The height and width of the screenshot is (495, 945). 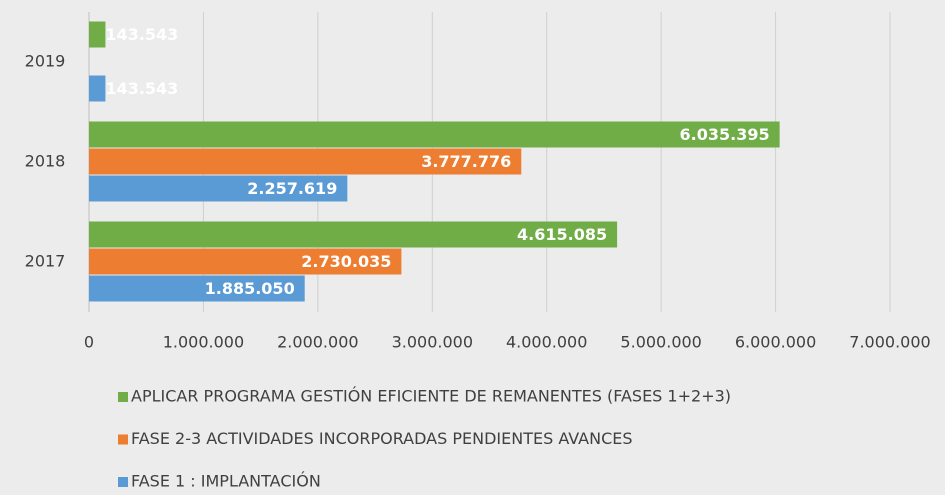 What do you see at coordinates (45, 261) in the screenshot?
I see `y-tick-label: 2017` at bounding box center [45, 261].